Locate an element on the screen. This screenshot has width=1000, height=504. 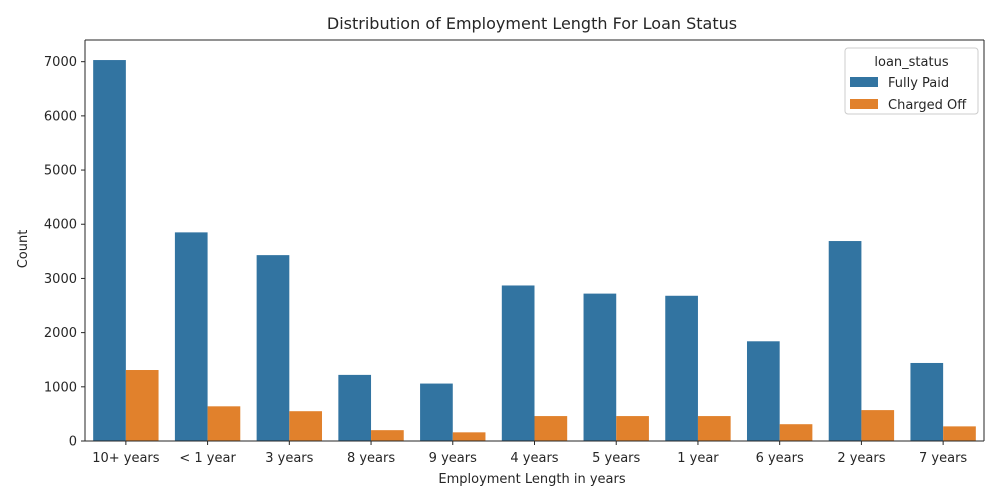
y-tick-label: 1000 is located at coordinates (60, 387).